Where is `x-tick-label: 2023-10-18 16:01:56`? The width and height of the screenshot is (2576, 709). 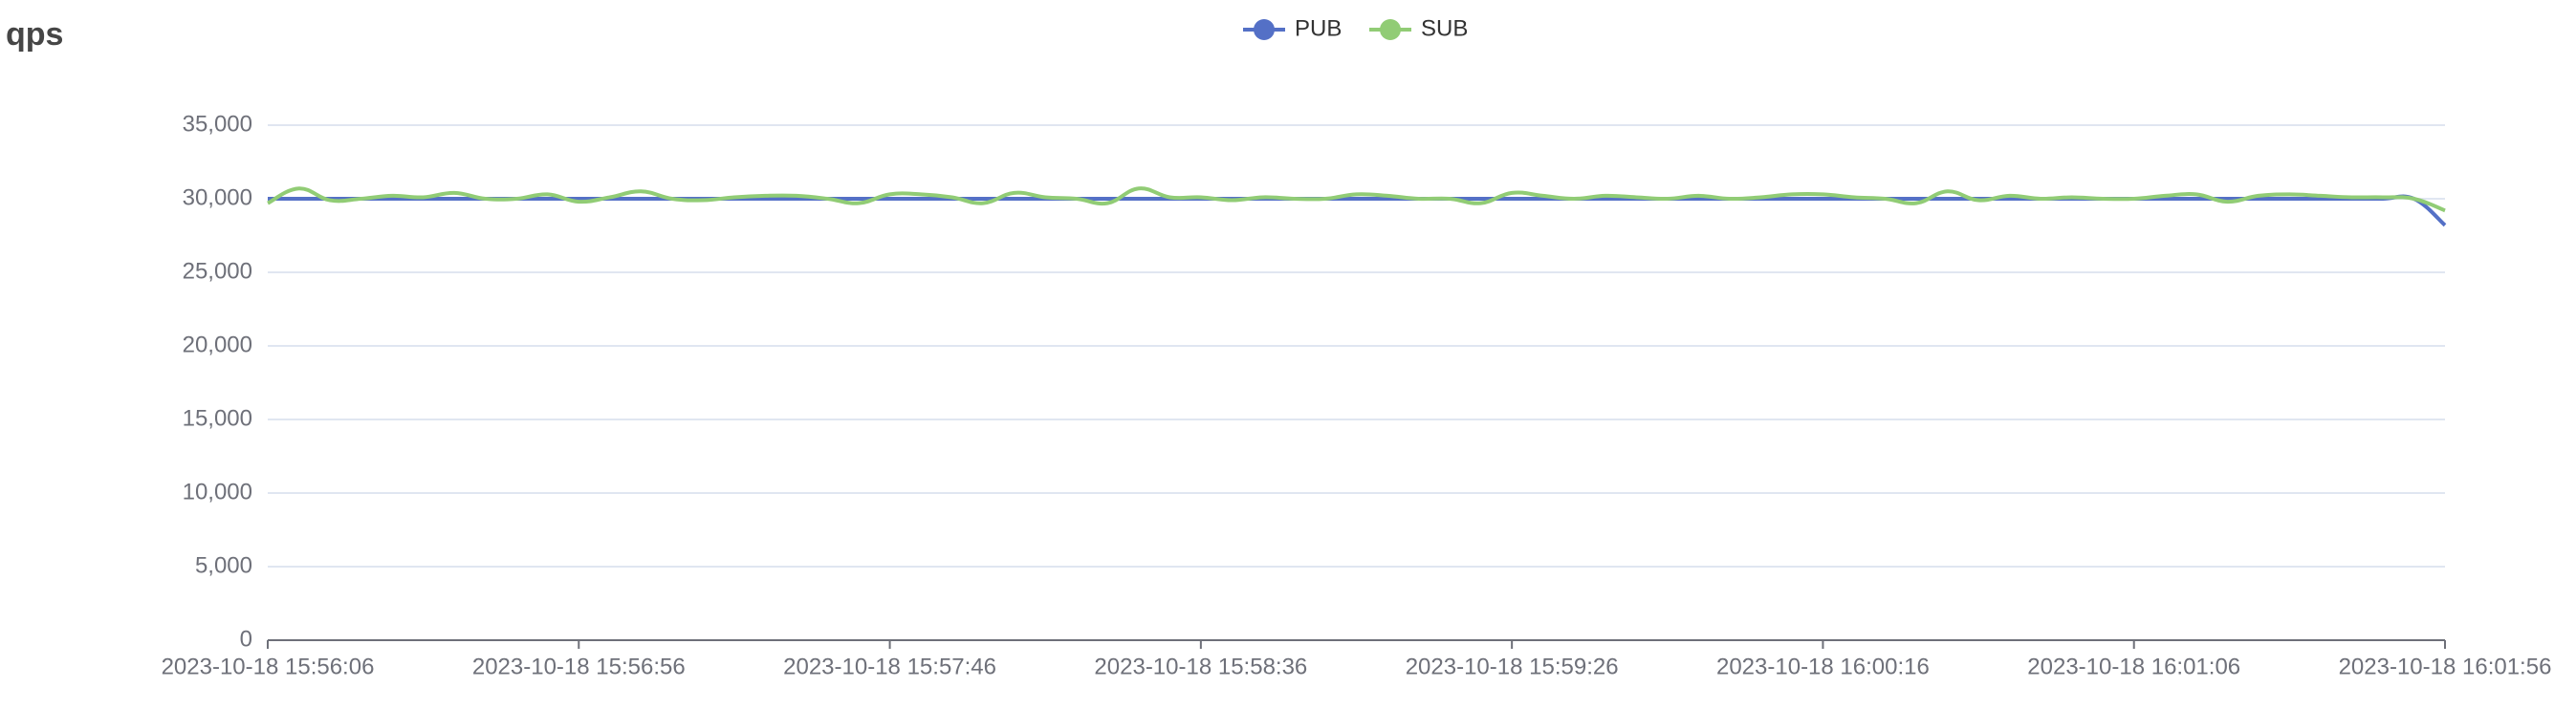 x-tick-label: 2023-10-18 16:01:56 is located at coordinates (2445, 666).